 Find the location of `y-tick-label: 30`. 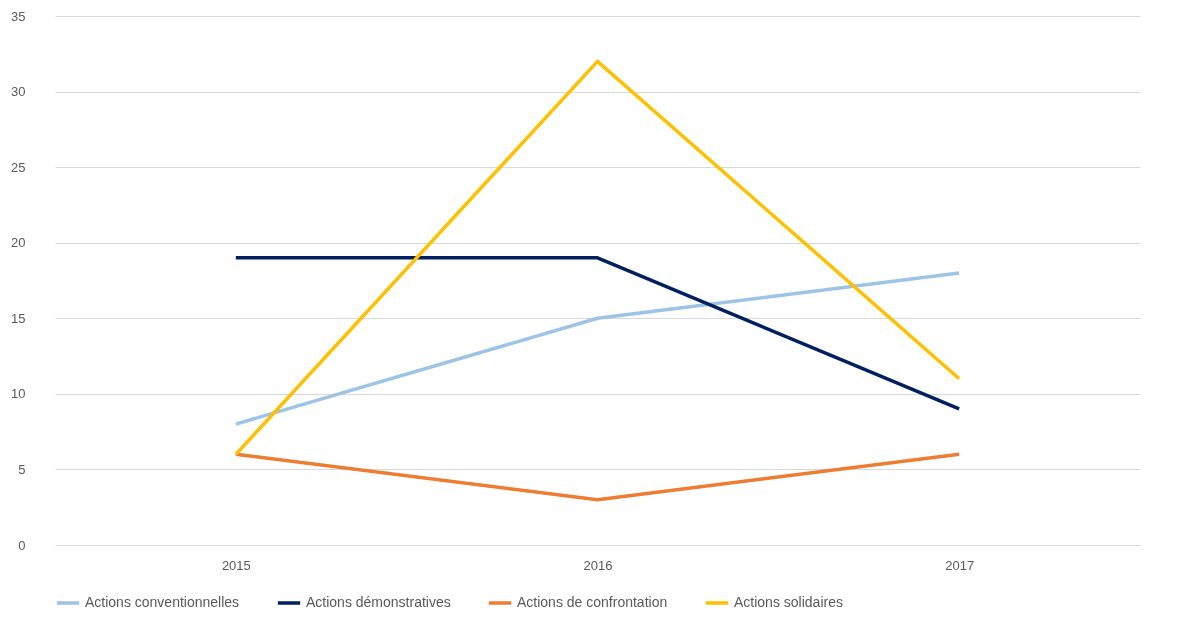

y-tick-label: 30 is located at coordinates (18, 92).